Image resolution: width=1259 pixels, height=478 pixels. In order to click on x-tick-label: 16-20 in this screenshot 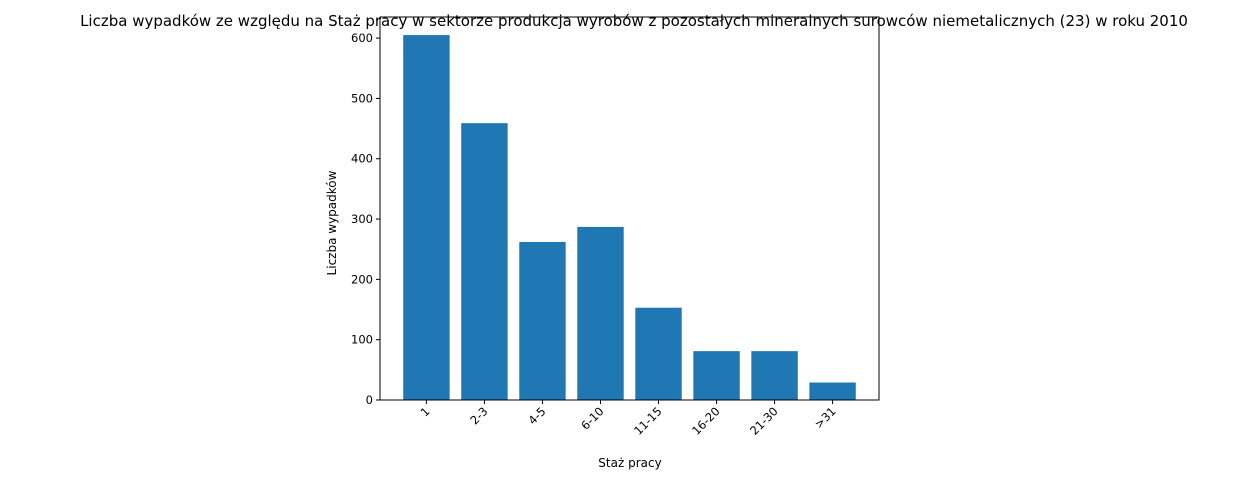, I will do `click(706, 421)`.